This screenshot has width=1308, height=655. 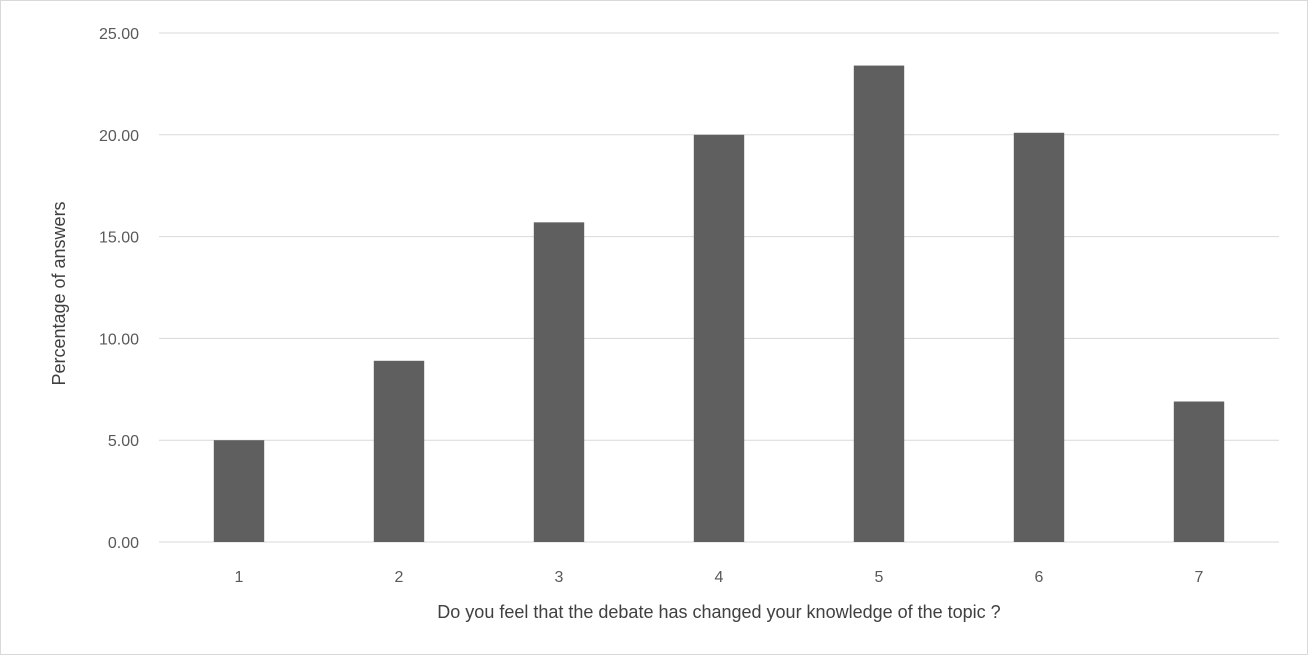 I want to click on x-tick-label: 2, so click(x=399, y=577).